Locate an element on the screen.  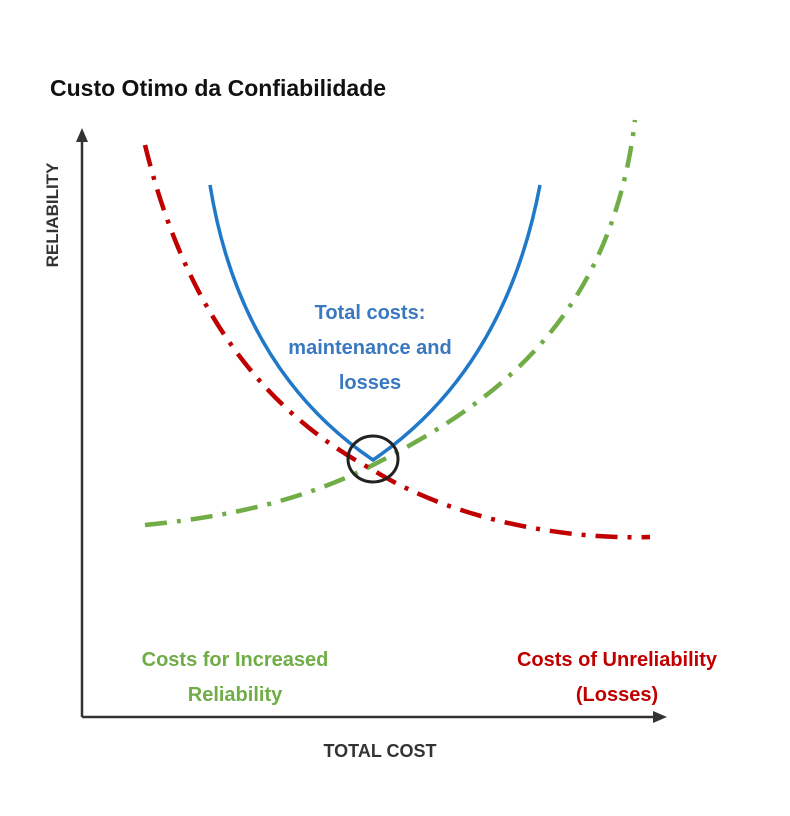
total-cost-label-line-2: maintenance and is located at coordinates (369, 348).